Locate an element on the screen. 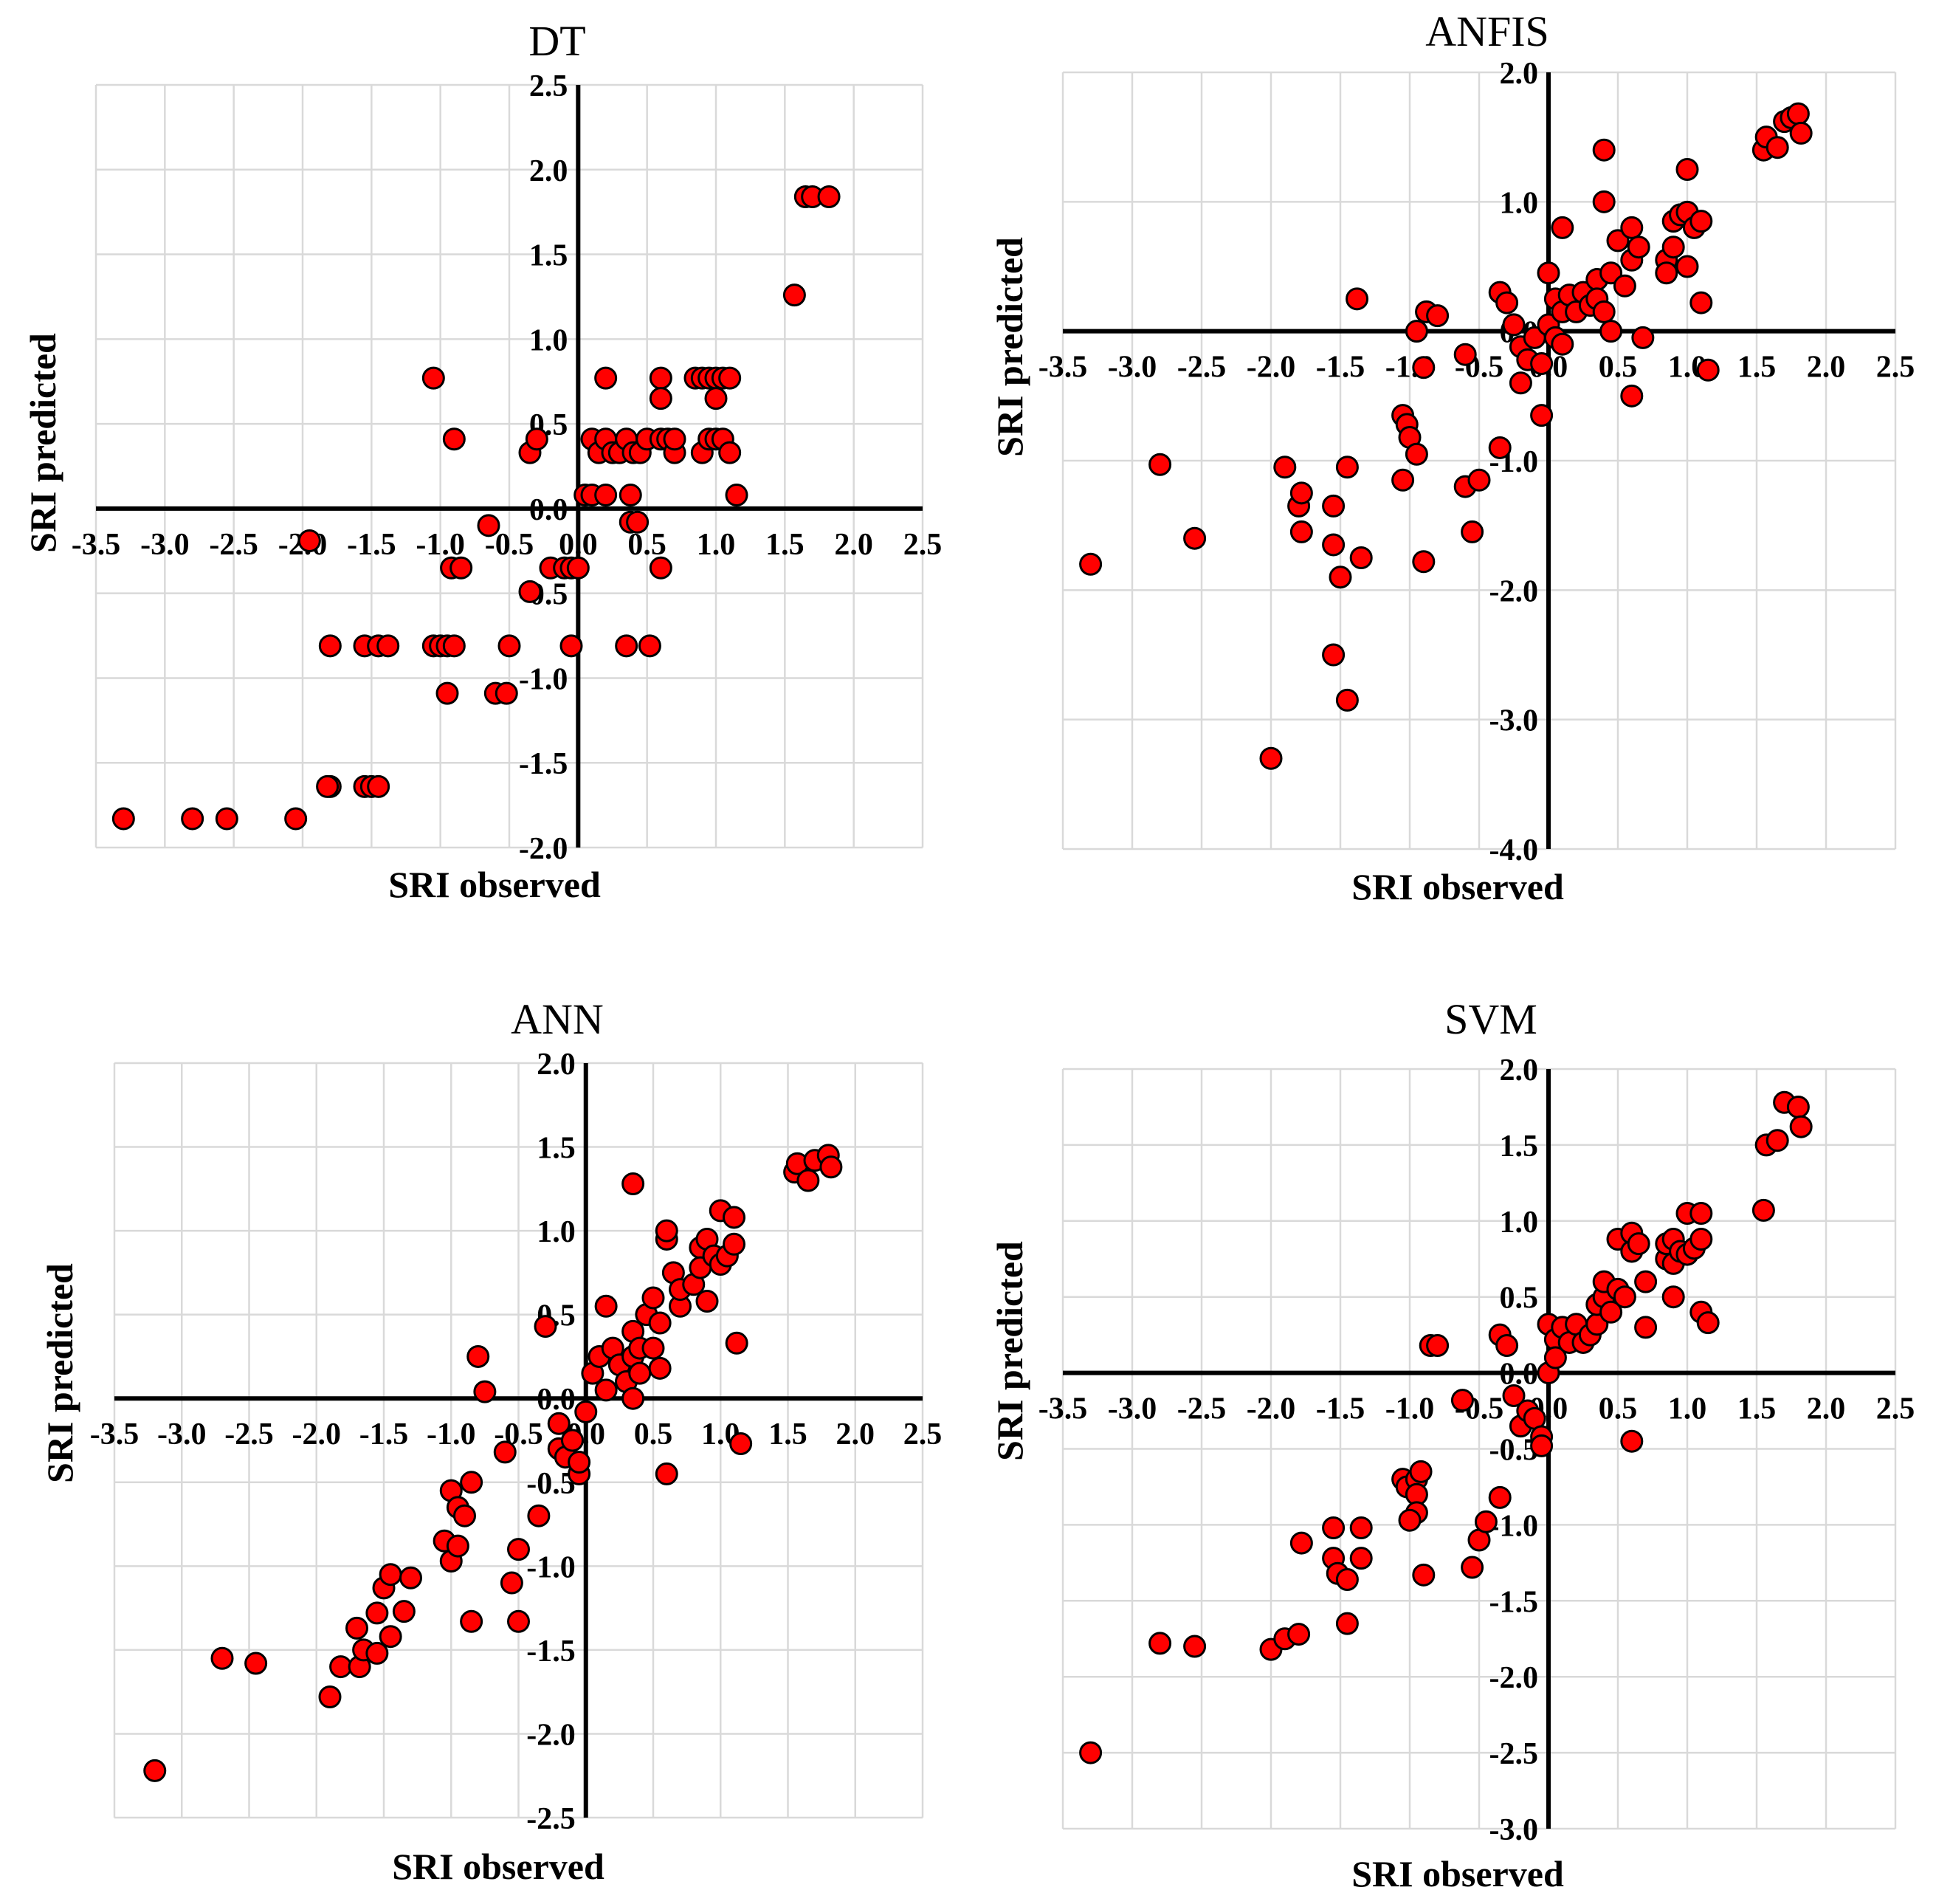 The height and width of the screenshot is (1904, 1936). x-tick-label: 1.5 is located at coordinates (1757, 1409).